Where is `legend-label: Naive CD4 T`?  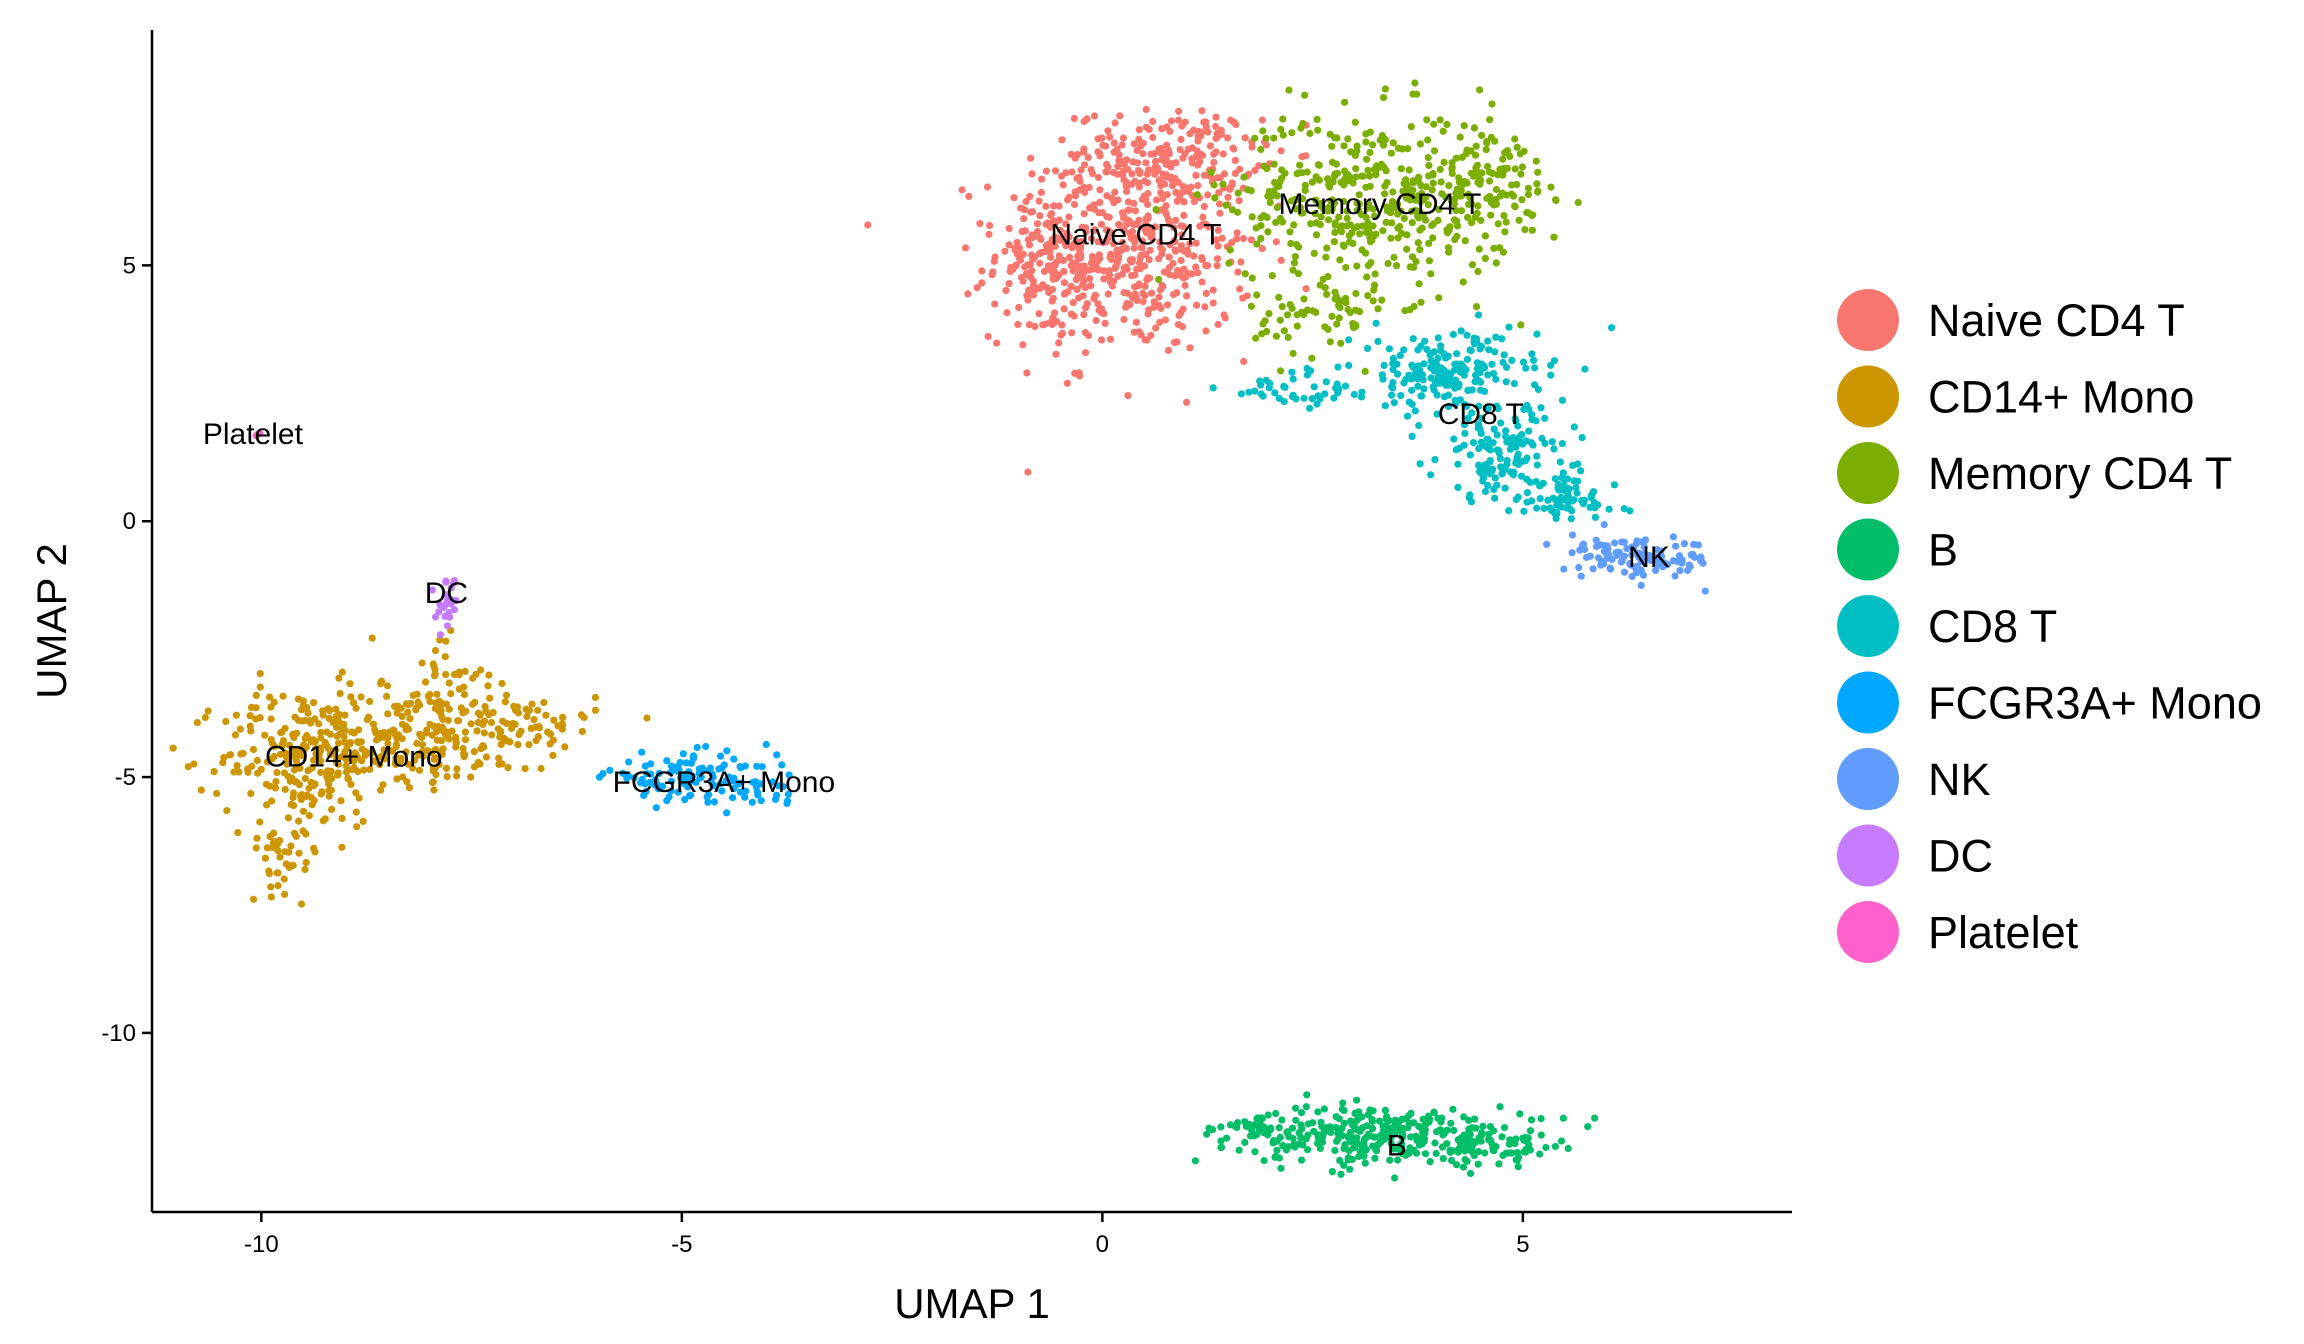 legend-label: Naive CD4 T is located at coordinates (2056, 320).